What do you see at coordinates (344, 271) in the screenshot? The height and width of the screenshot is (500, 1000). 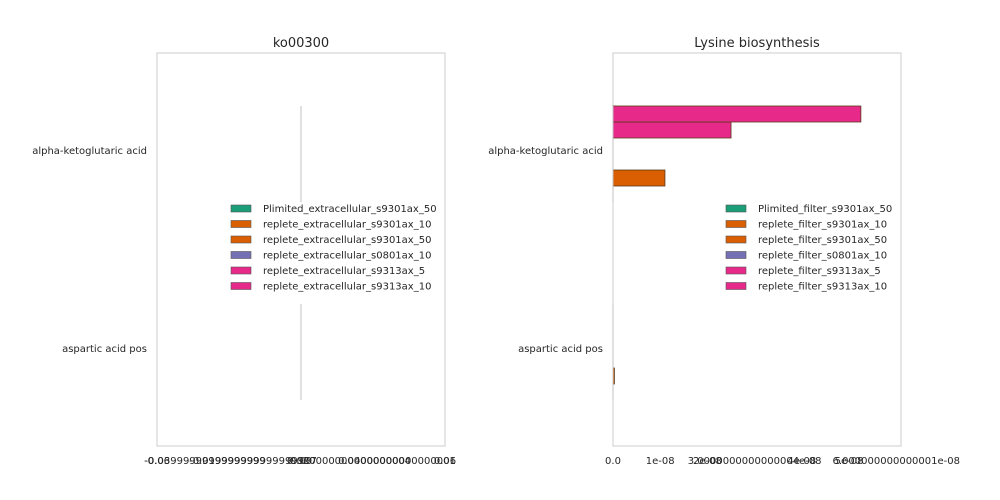 I see `legend-label: replete_extracellular_s9313ax_5` at bounding box center [344, 271].